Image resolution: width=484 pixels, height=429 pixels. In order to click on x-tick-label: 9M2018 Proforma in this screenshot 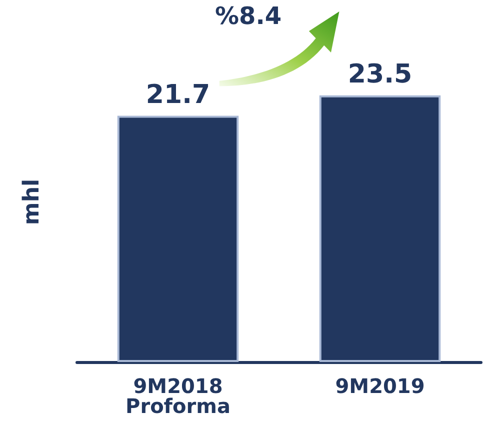, I will do `click(178, 396)`.